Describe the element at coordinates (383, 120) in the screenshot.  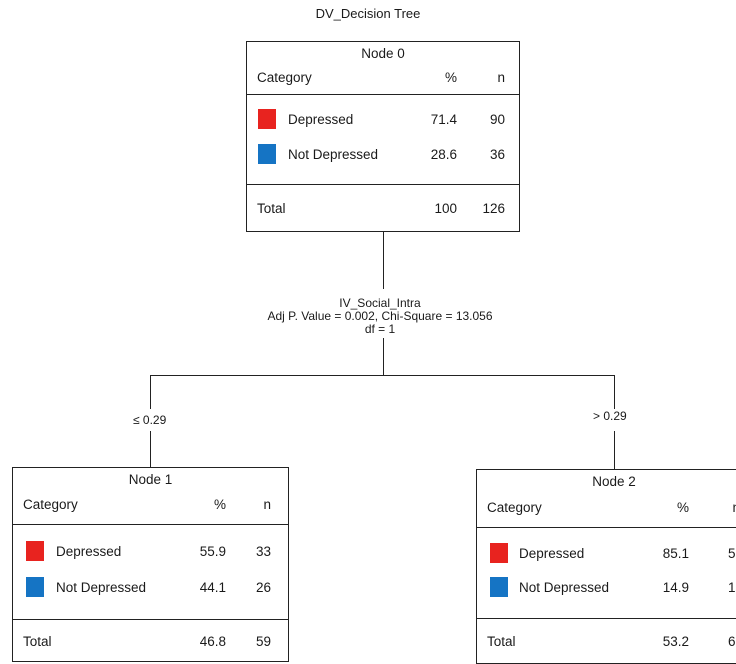
I see `category-row-depressed: Depressed 71.4 90` at that location.